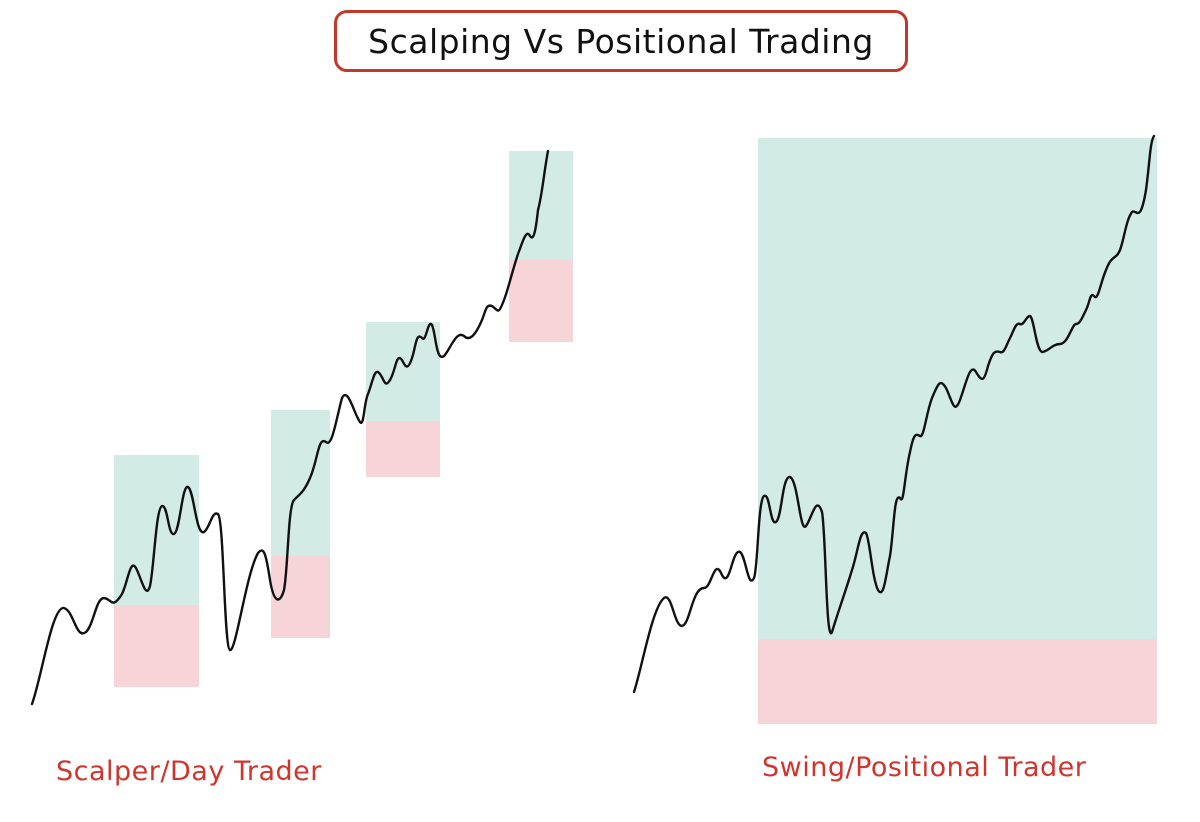 This screenshot has height=822, width=1200. Describe the element at coordinates (924, 767) in the screenshot. I see `positional-label: Swing/Positional Trader` at that location.